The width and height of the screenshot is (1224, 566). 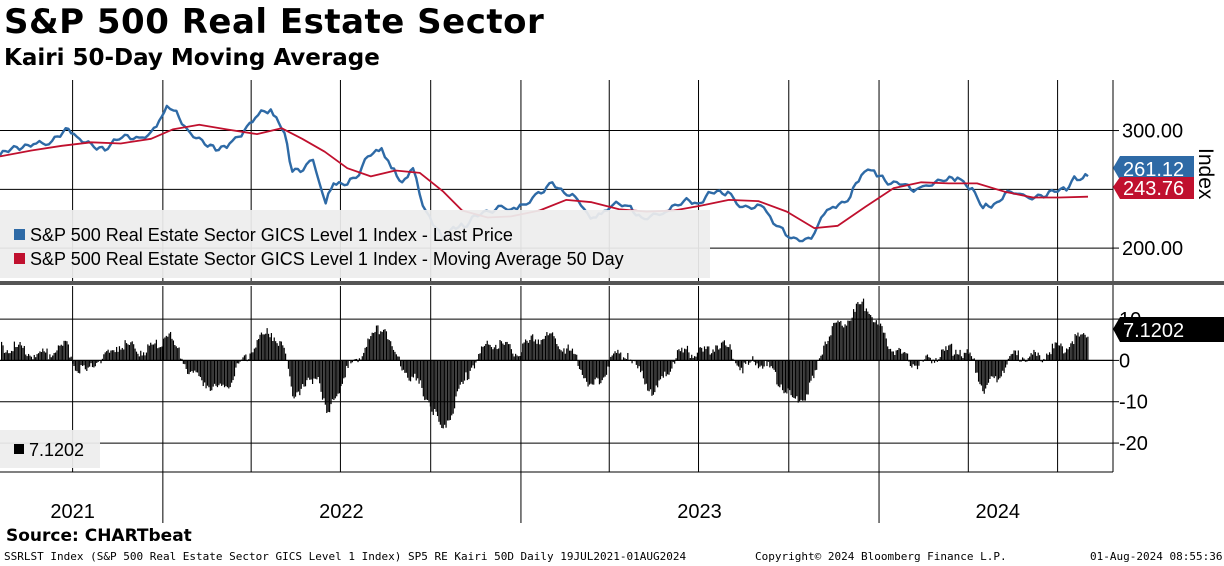 I want to click on price-last-tag: 261.12, so click(x=1153, y=168).